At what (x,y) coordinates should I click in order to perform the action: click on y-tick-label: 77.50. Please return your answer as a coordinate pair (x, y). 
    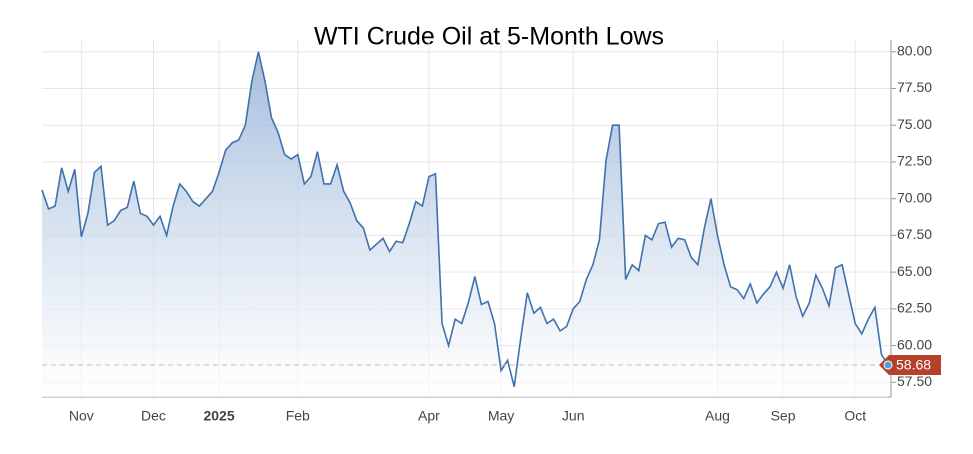
    Looking at the image, I should click on (914, 87).